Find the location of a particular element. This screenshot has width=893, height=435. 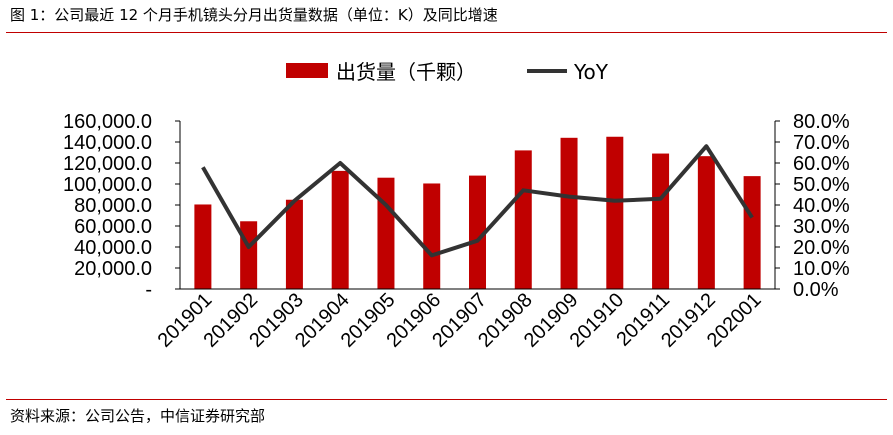

legend-bar-label: 出货量（千颗） is located at coordinates (406, 72).